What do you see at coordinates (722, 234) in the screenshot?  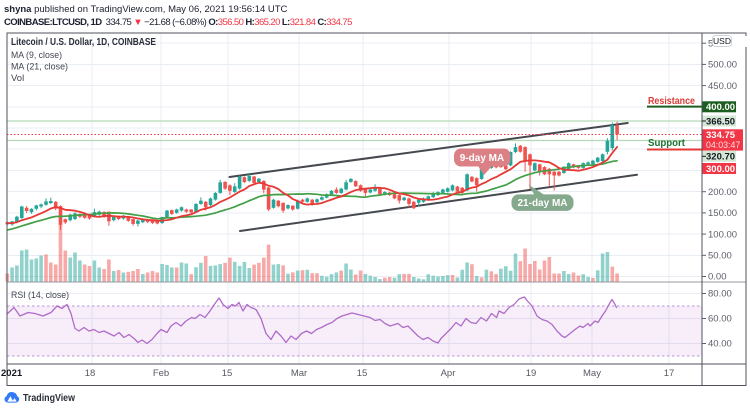 I see `svg-text: 100.00` at bounding box center [722, 234].